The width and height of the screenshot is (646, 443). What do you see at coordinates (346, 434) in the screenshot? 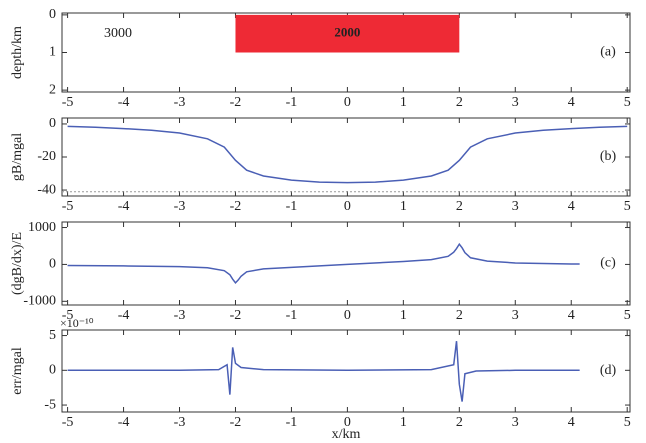
I see `x-axis-label: x/km` at bounding box center [346, 434].